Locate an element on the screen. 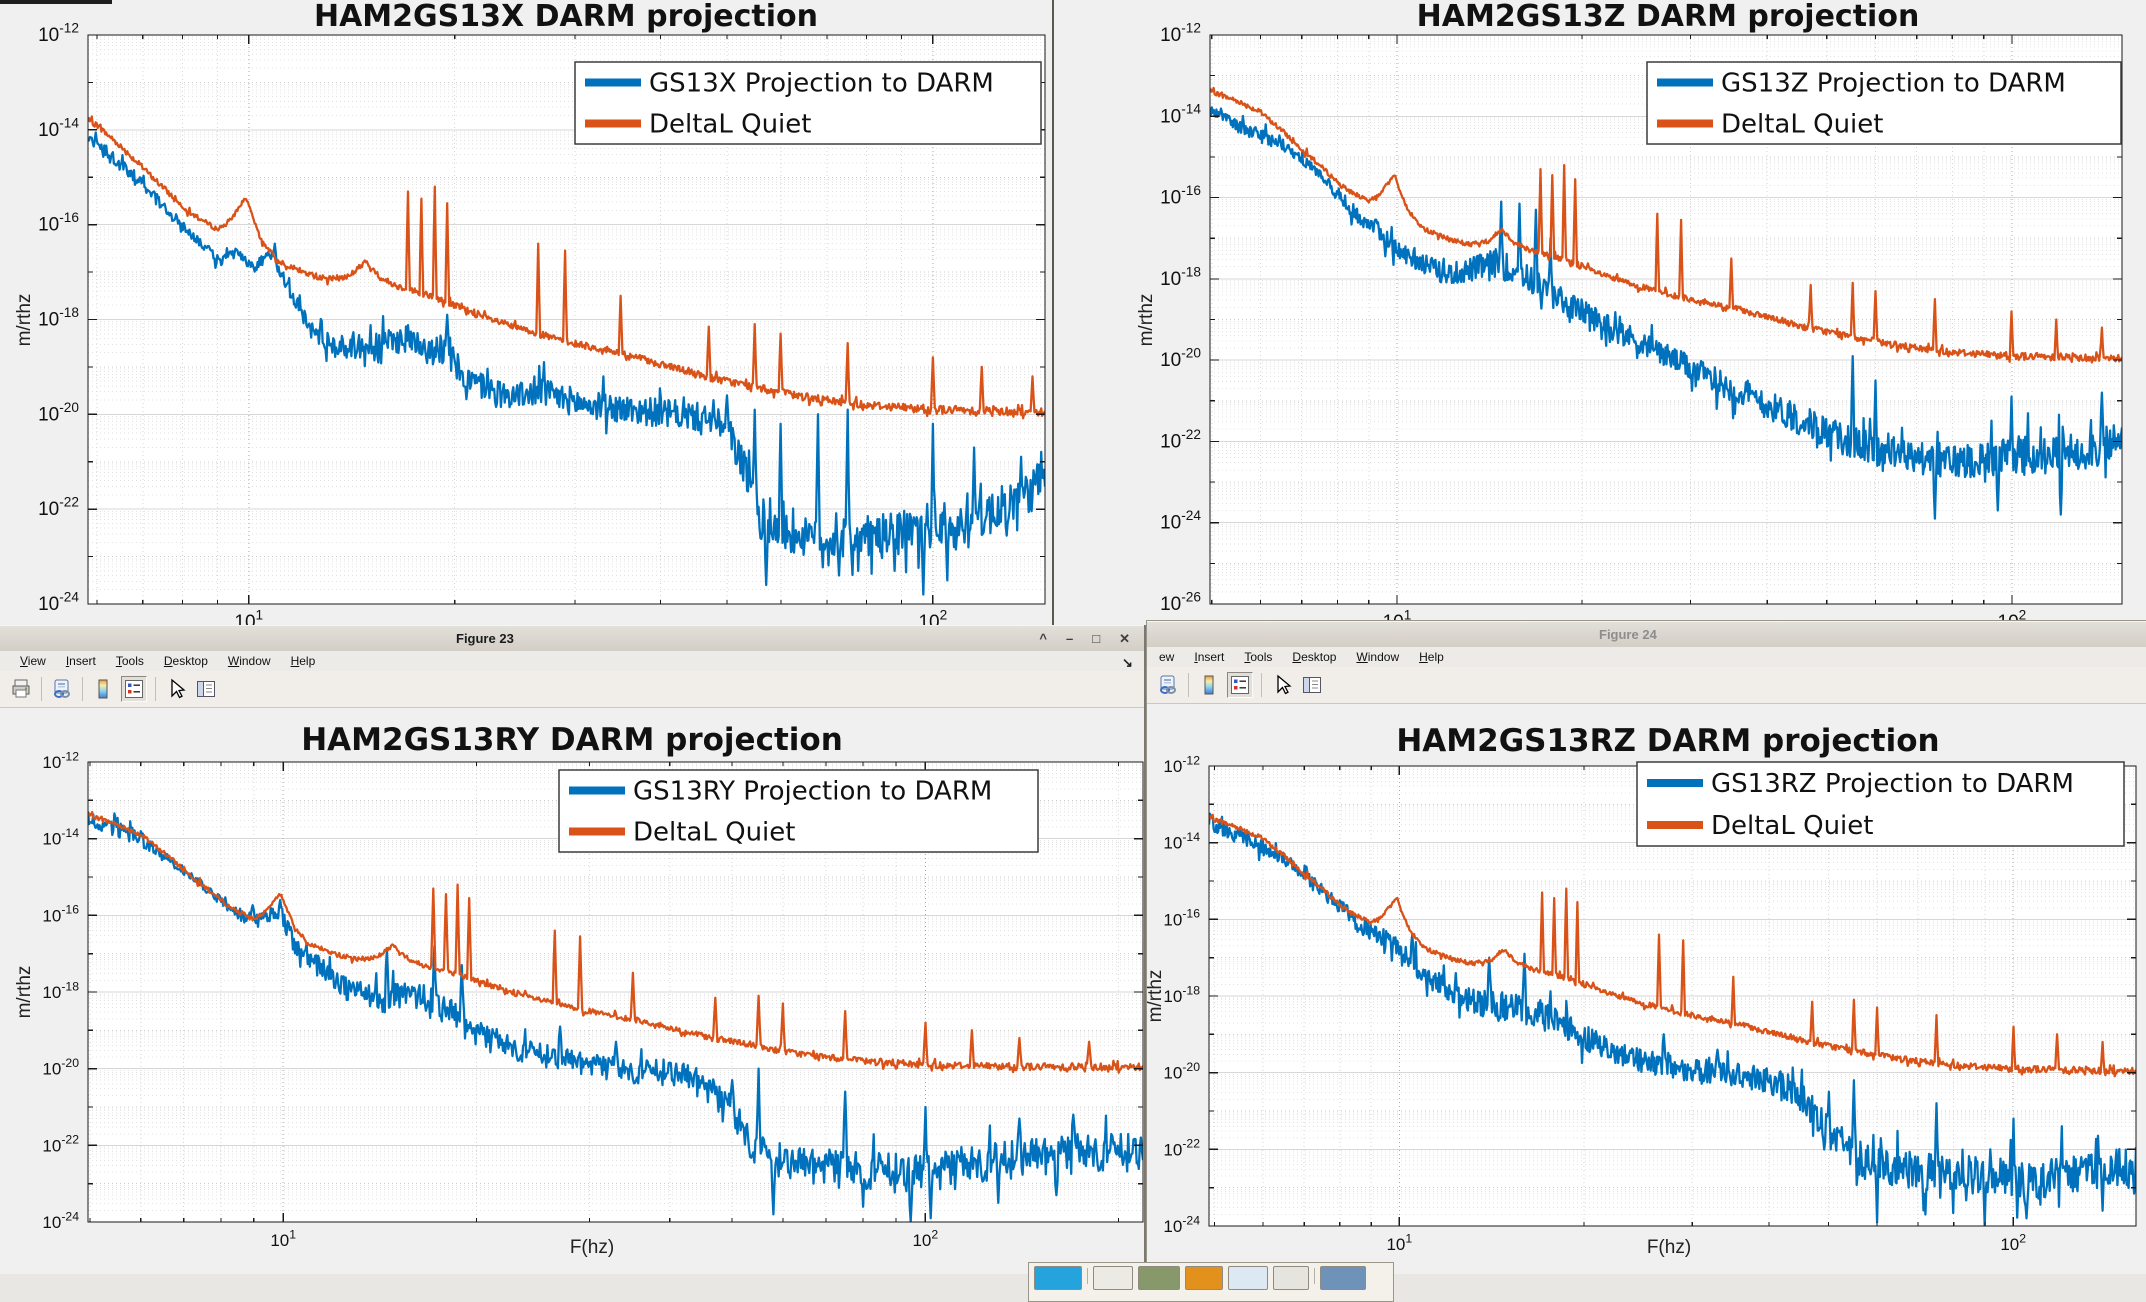  taskbar is located at coordinates (1211, 1282).